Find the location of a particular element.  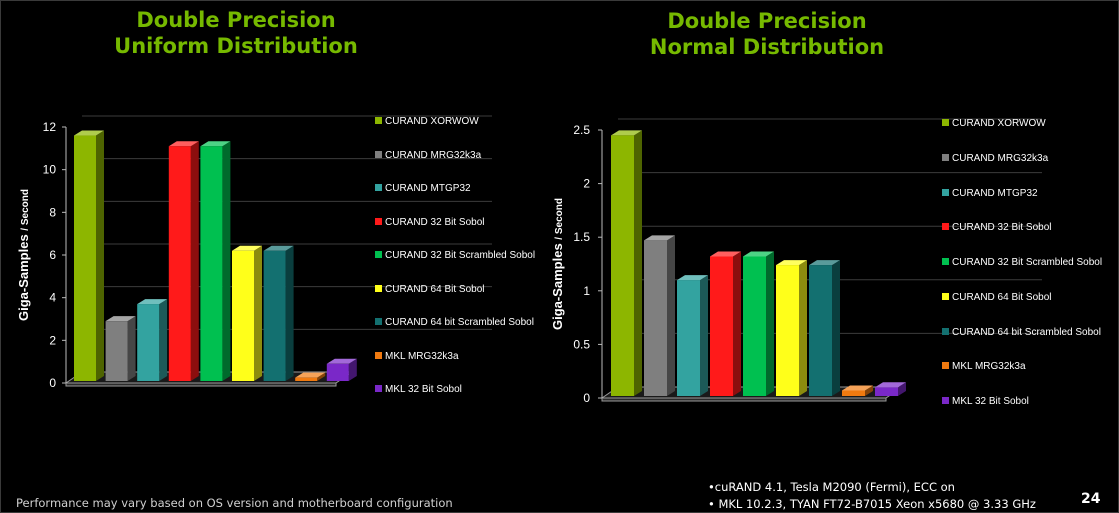

chart-2-title: Double Precision Normal Distribution is located at coordinates (767, 34).